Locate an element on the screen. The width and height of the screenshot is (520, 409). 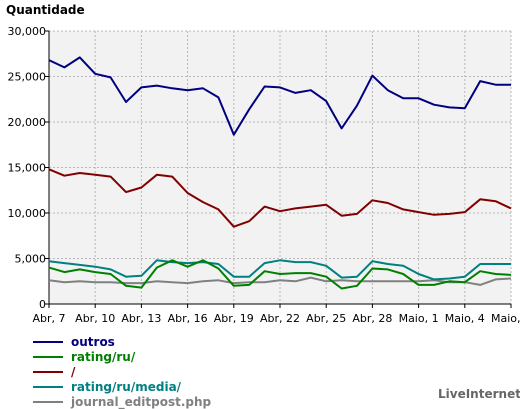
x-tick-label: Maio, 7 is located at coordinates (505, 318).